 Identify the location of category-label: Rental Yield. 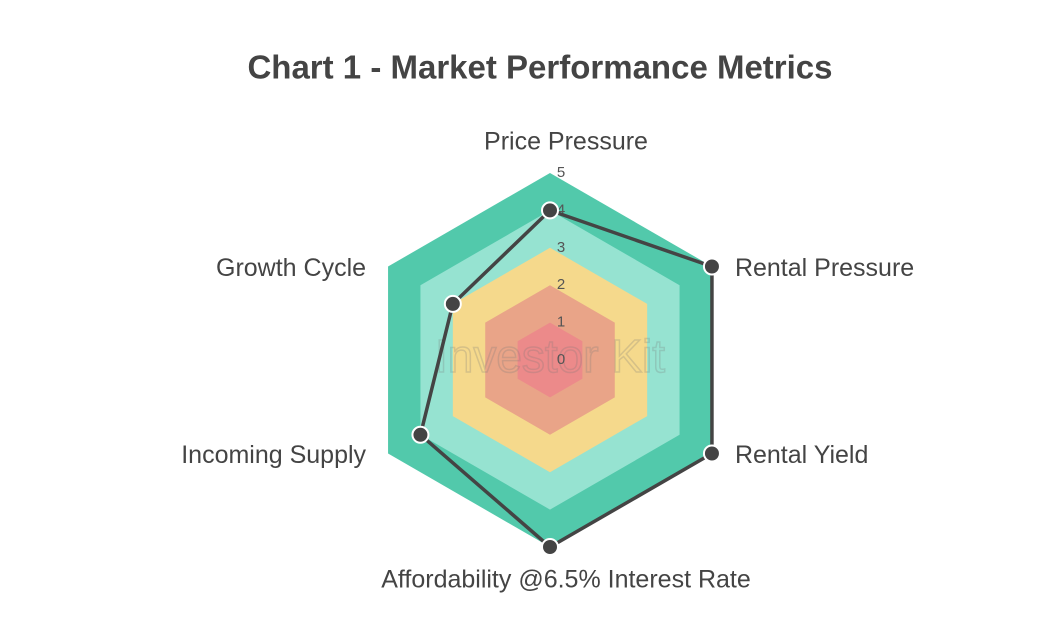
(801, 455).